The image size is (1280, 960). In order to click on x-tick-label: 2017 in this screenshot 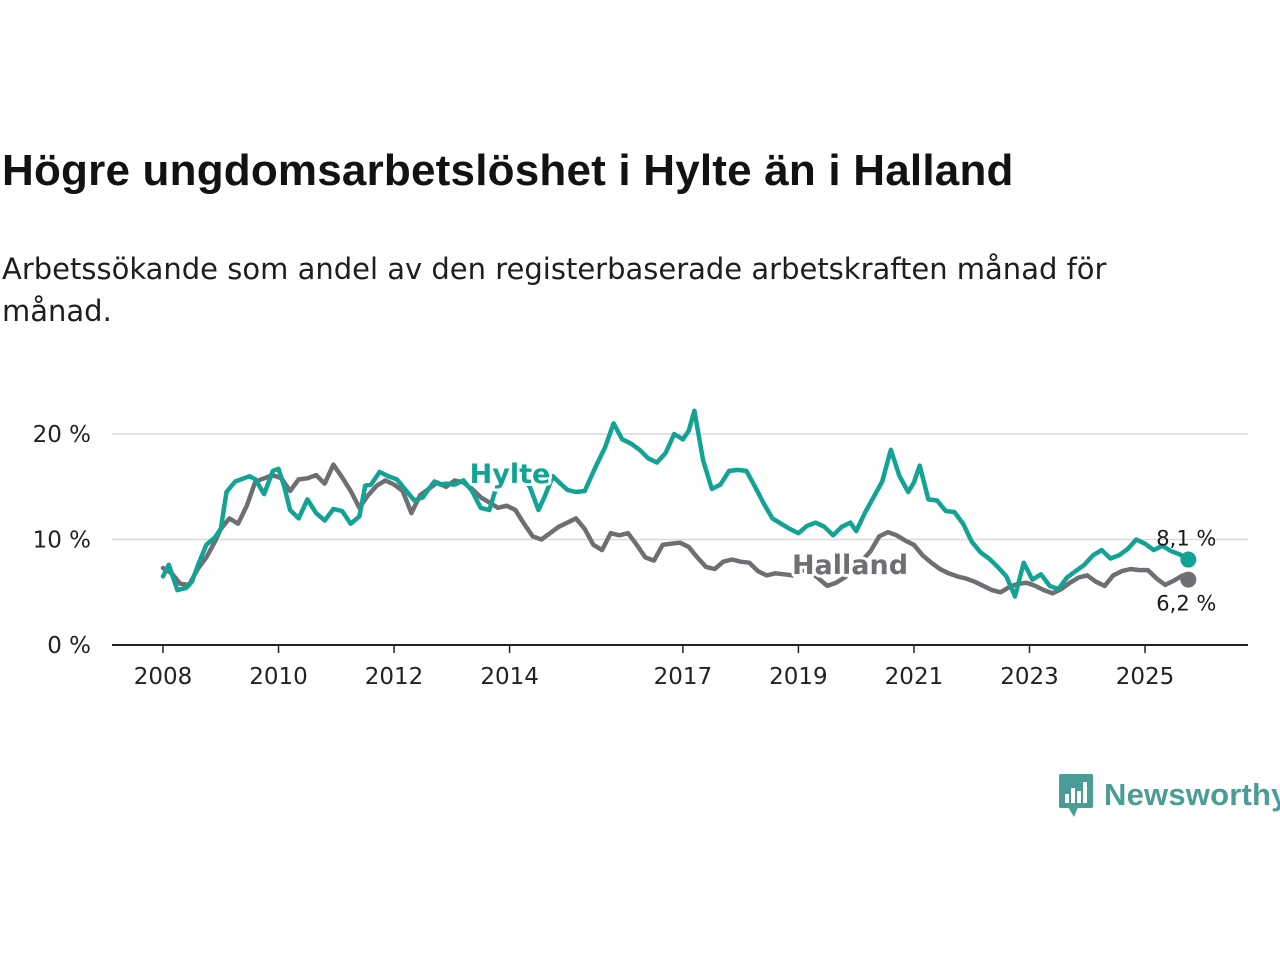, I will do `click(683, 677)`.